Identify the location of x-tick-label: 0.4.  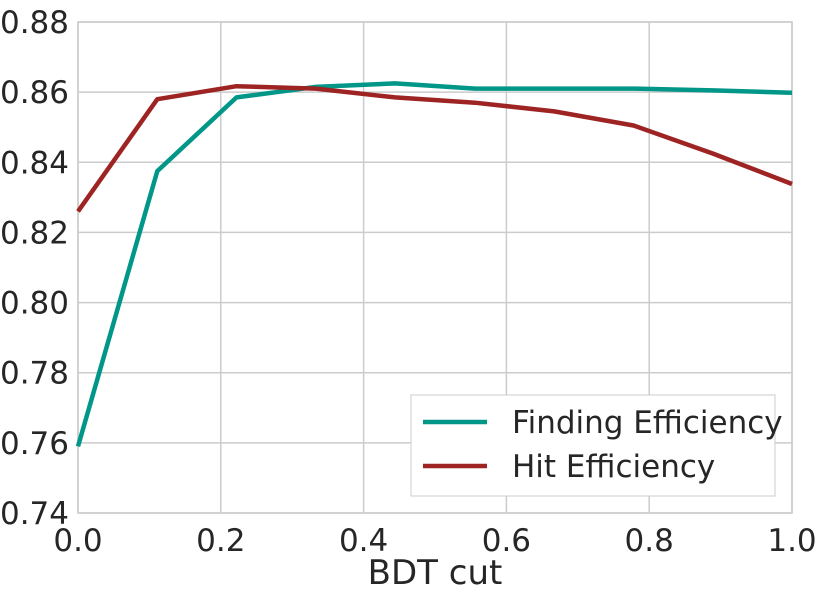
(363, 541).